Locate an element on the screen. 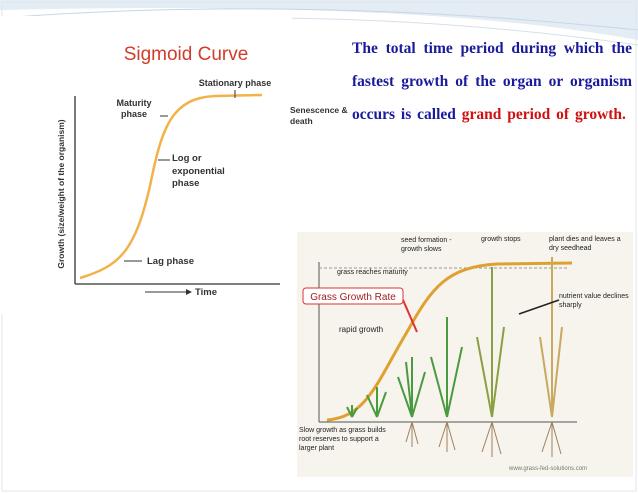 This screenshot has width=638, height=493. figure-title: Sigmoid Curve is located at coordinates (186, 54).